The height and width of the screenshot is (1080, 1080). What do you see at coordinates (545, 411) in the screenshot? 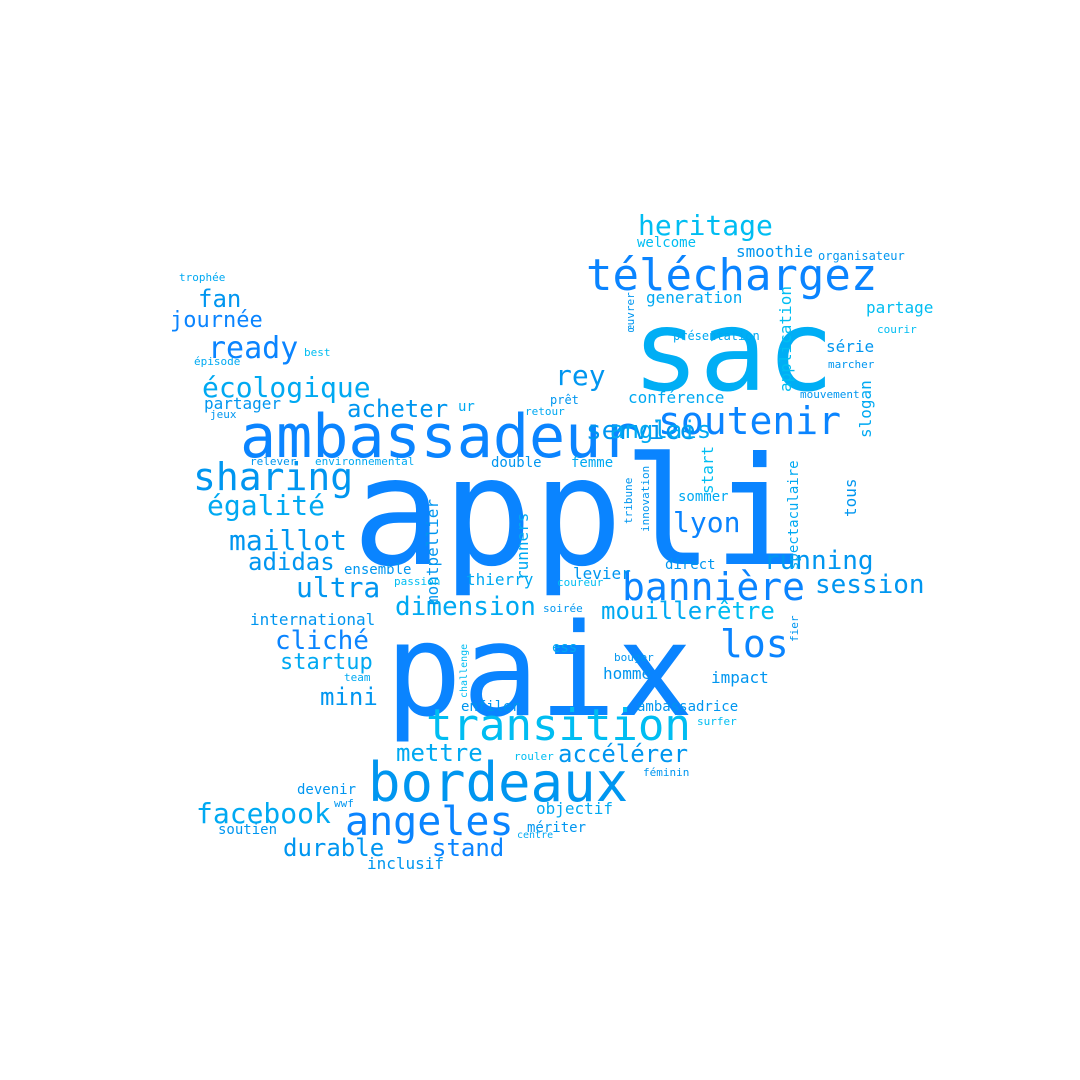
I see `word-retour: retour` at bounding box center [545, 411].